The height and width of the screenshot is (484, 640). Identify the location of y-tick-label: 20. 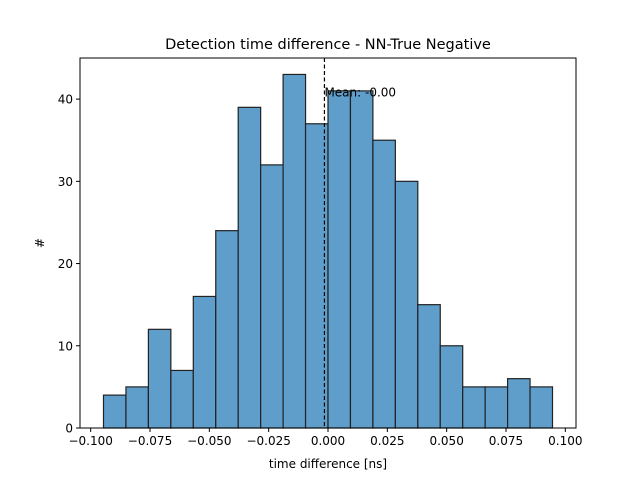
(65, 264).